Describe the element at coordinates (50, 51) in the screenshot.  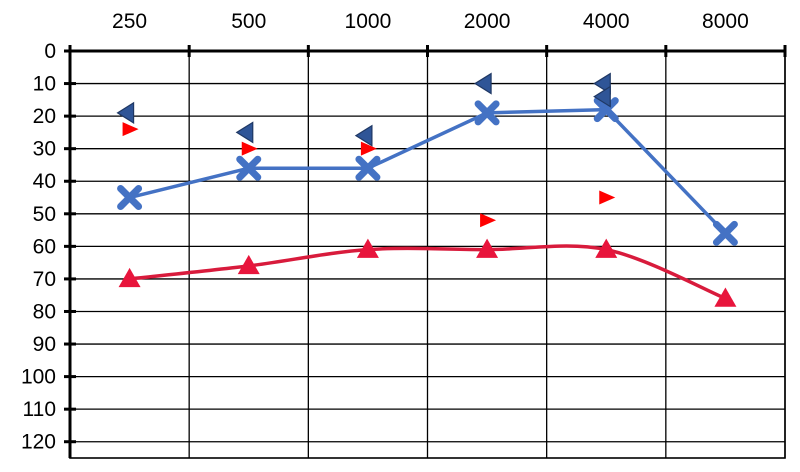
I see `y-tick-label: 0` at that location.